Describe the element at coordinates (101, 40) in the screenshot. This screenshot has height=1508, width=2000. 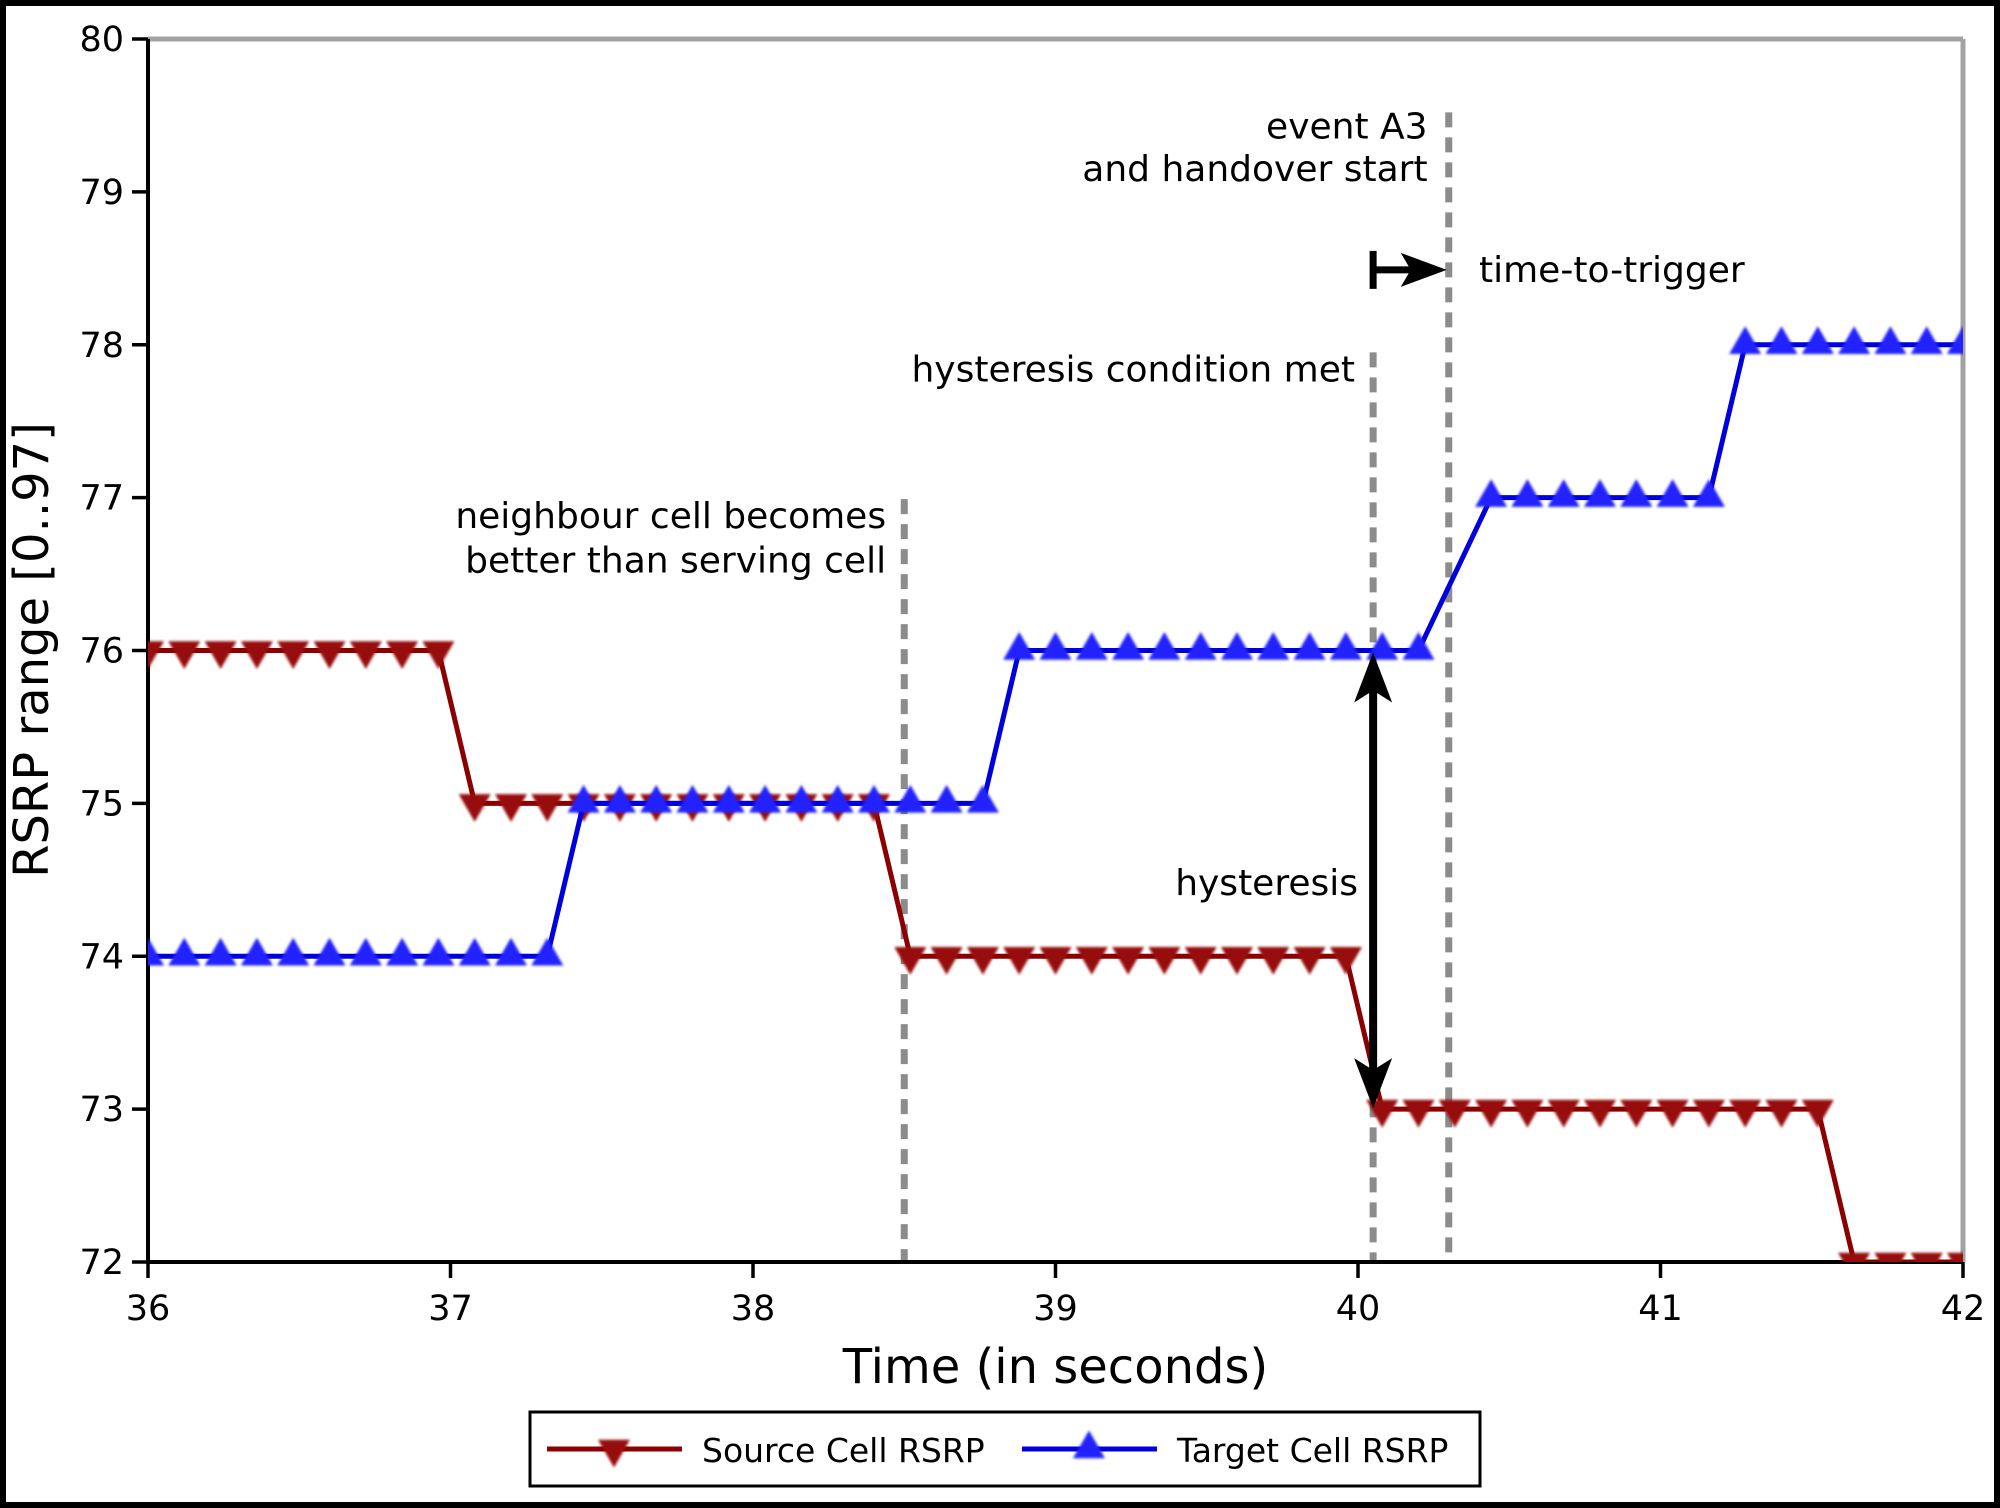
I see `y-tick-label-80: 80` at that location.